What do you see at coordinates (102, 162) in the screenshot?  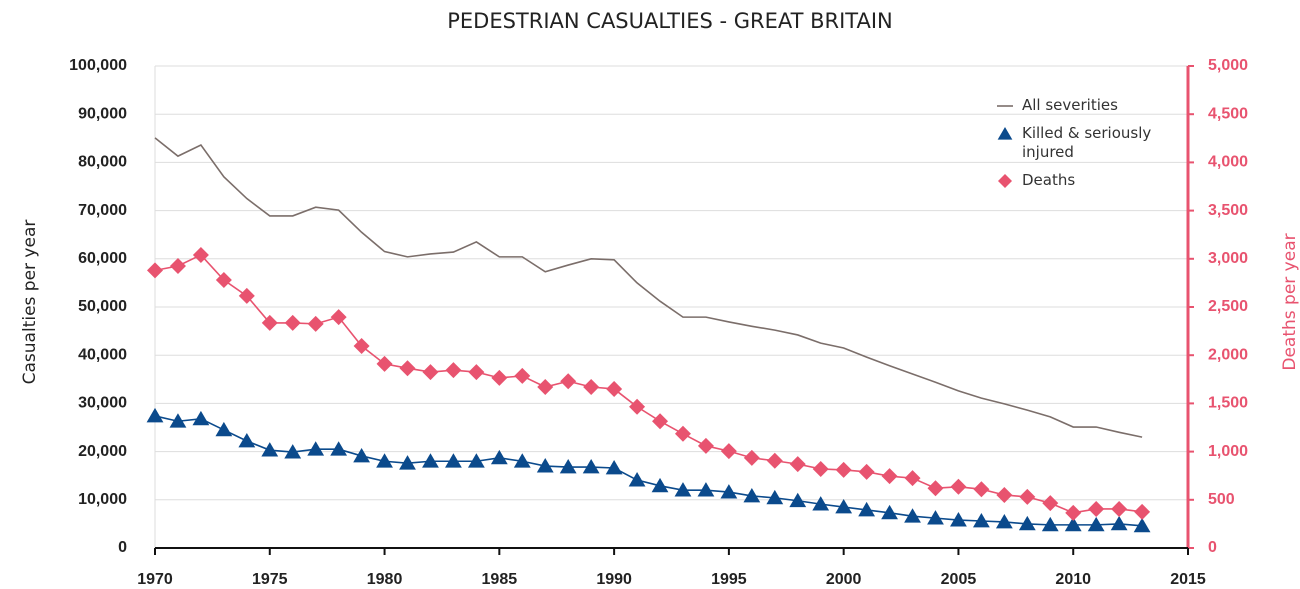 I see `y-tick-label: 80,000` at bounding box center [102, 162].